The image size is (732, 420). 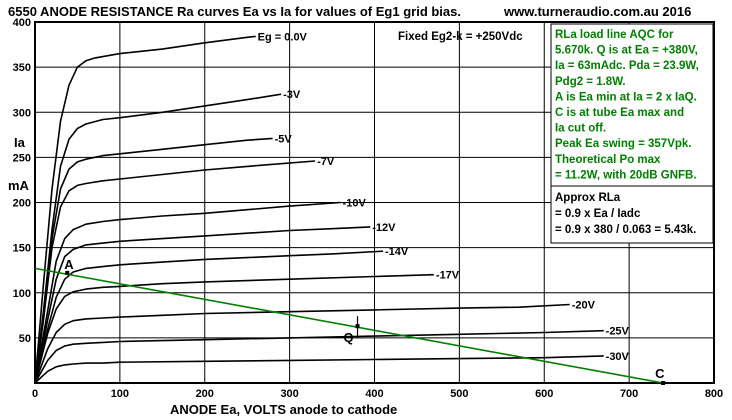 I want to click on curve-label: -25V, so click(x=618, y=332).